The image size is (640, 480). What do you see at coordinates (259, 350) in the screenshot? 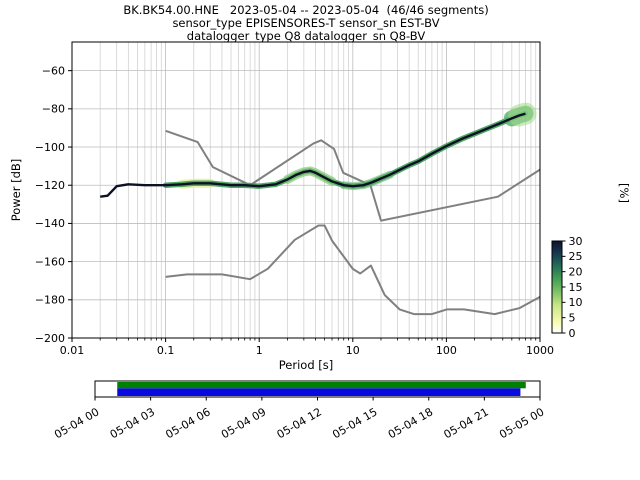
I see `x-tick-label: 1` at bounding box center [259, 350].